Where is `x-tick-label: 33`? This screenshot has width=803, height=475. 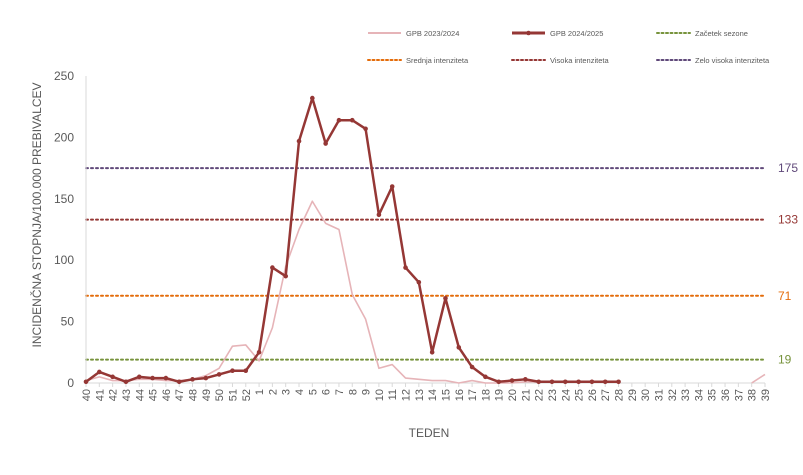
x-tick-label: 33 is located at coordinates (686, 395).